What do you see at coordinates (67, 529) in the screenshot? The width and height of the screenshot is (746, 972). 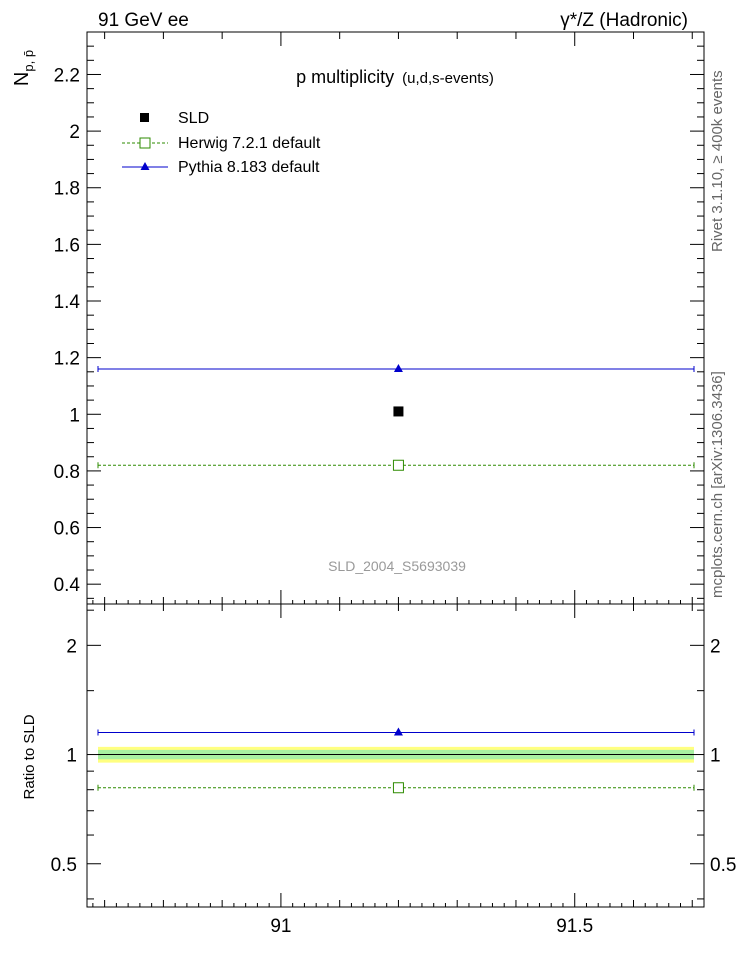 I see `ytick-label: 0.6` at bounding box center [67, 529].